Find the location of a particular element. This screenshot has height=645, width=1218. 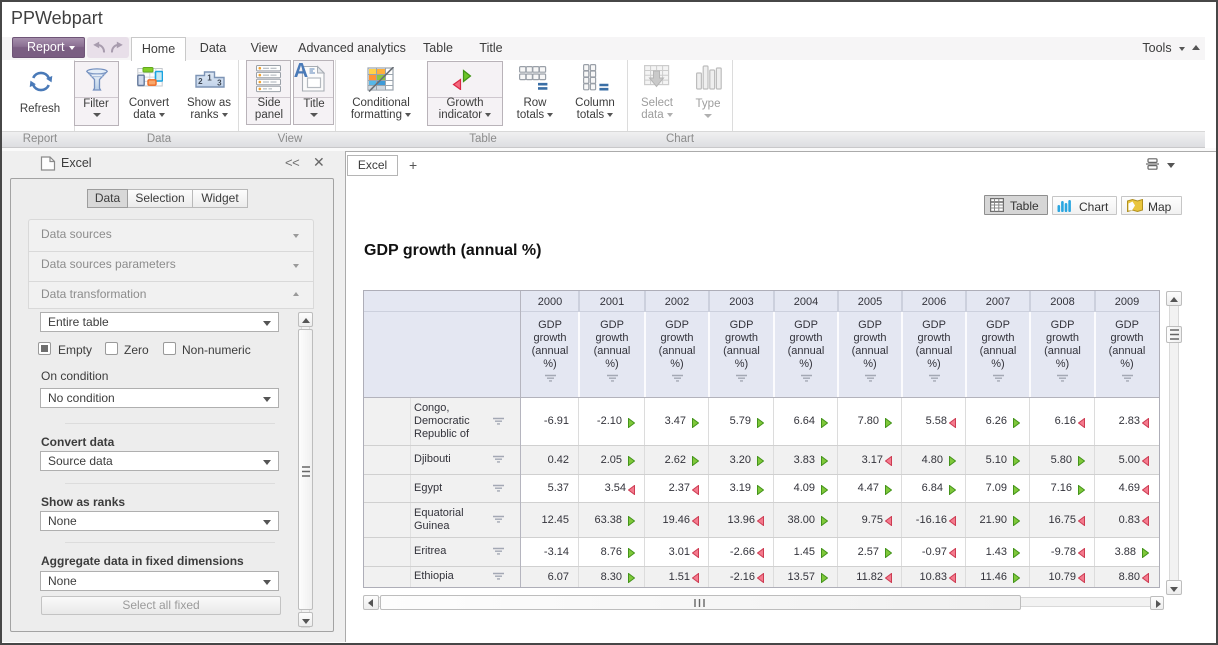

svg-text: 2 is located at coordinates (200, 81).